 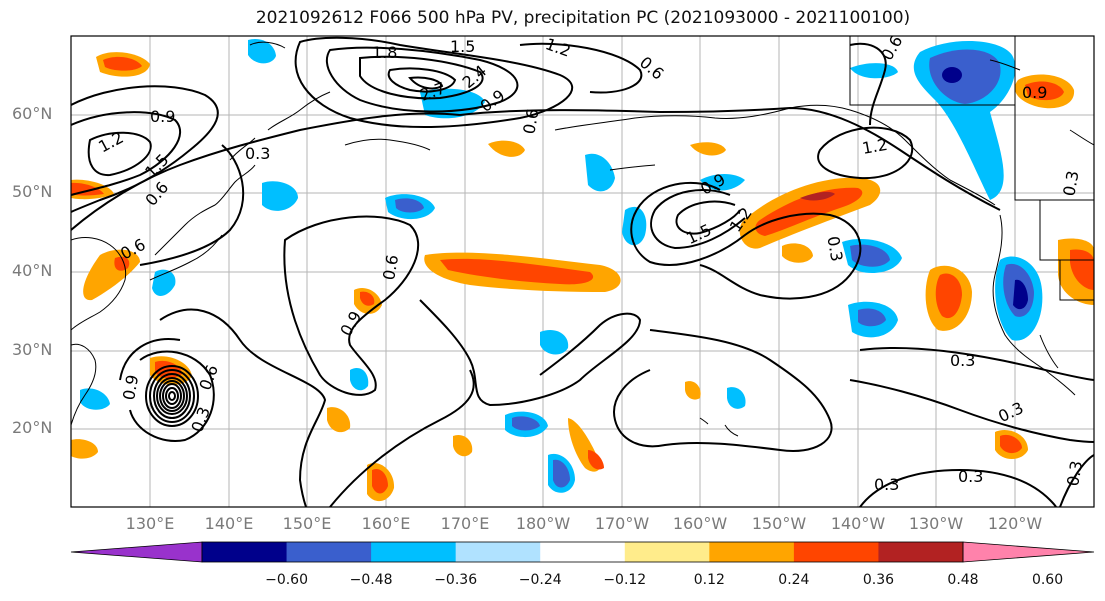 What do you see at coordinates (286, 580) in the screenshot?
I see `colorbar-tick-label: −0.60` at bounding box center [286, 580].